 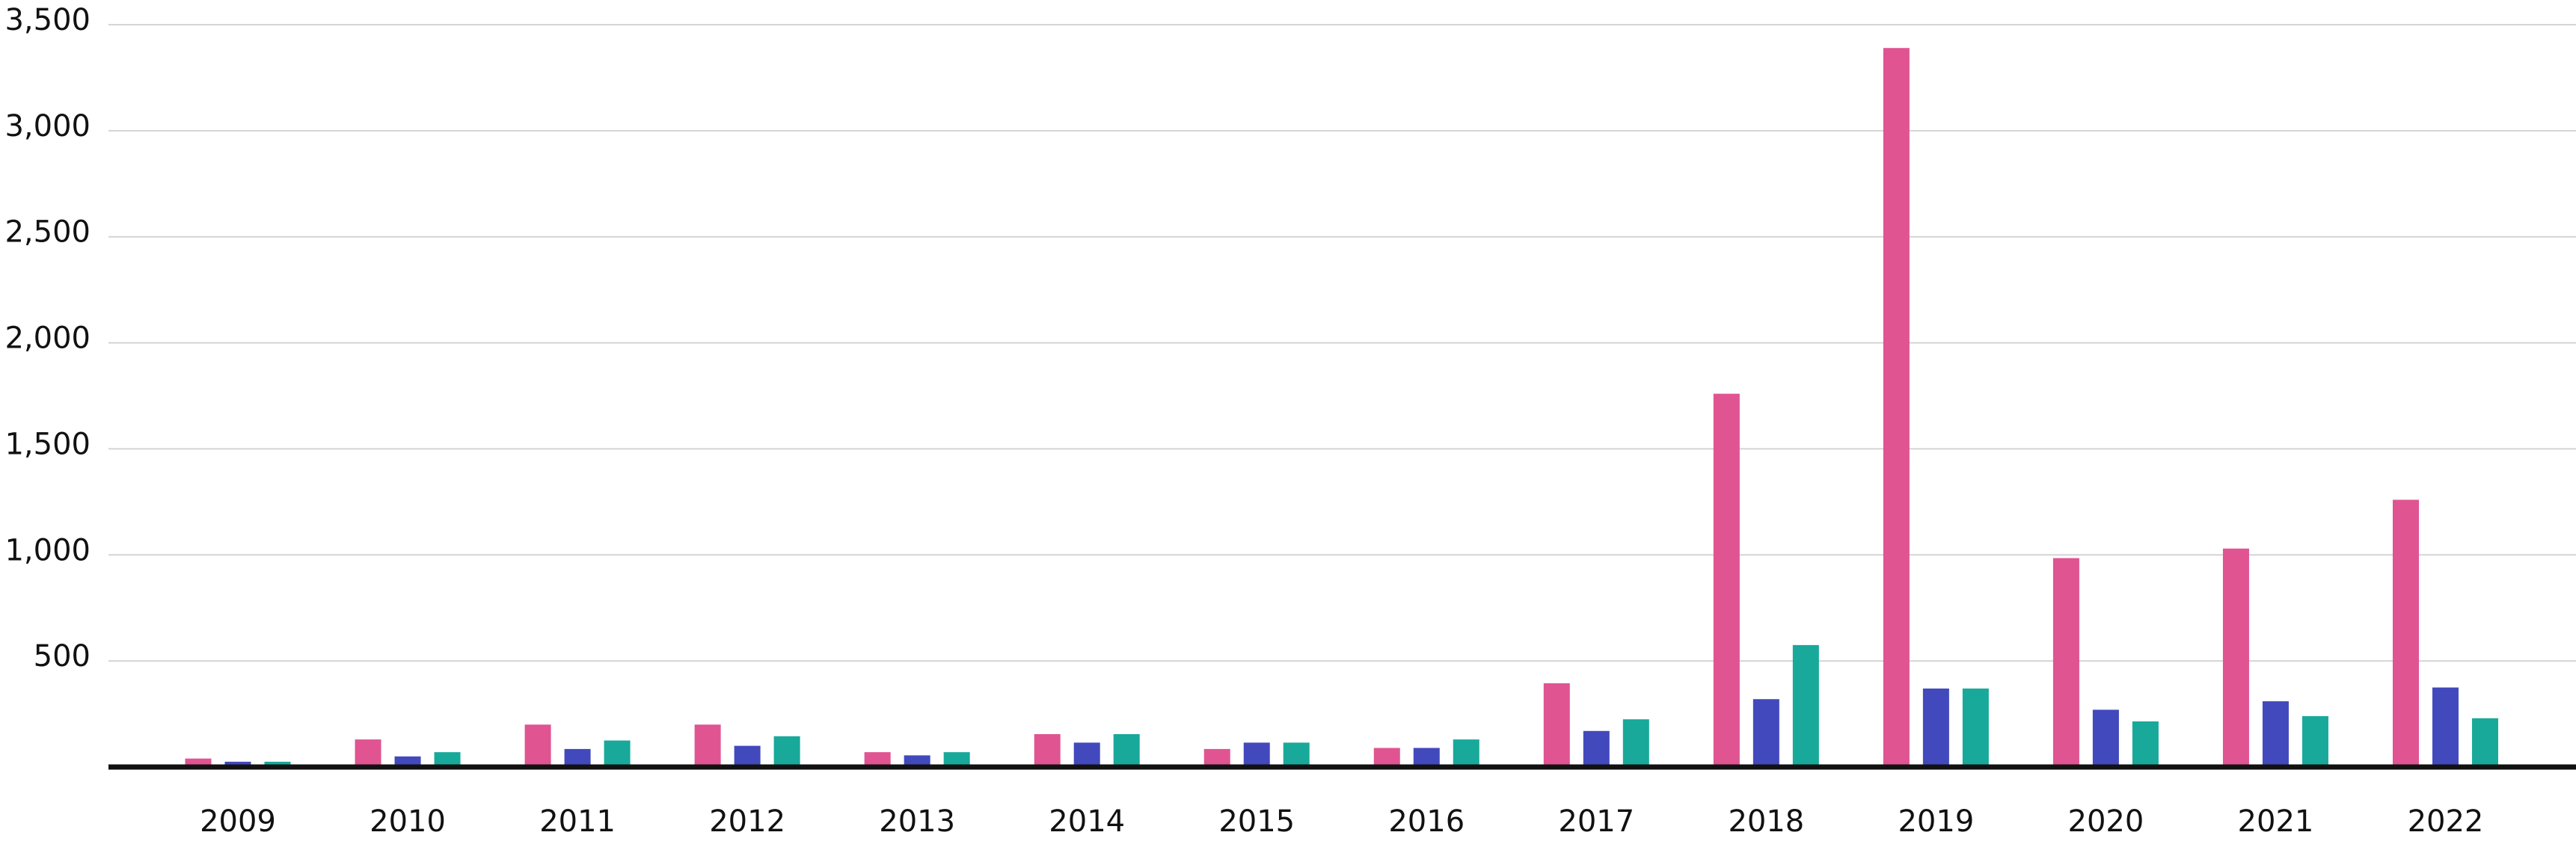 What do you see at coordinates (47, 232) in the screenshot?
I see `y-tick-label: 2,500` at bounding box center [47, 232].